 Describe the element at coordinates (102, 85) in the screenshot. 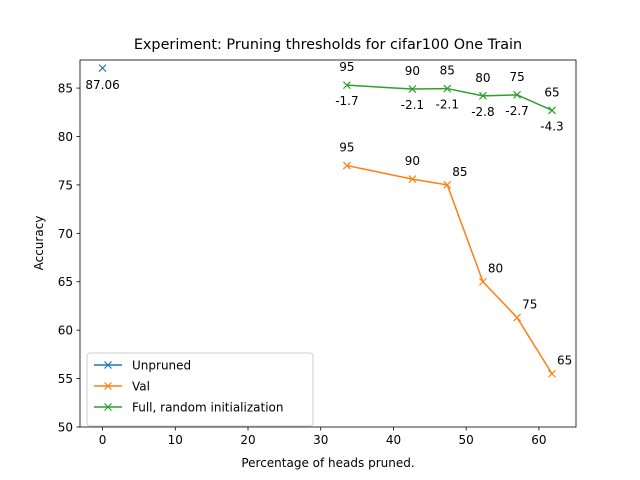

I see `value-label-unpruned: 87.06` at that location.